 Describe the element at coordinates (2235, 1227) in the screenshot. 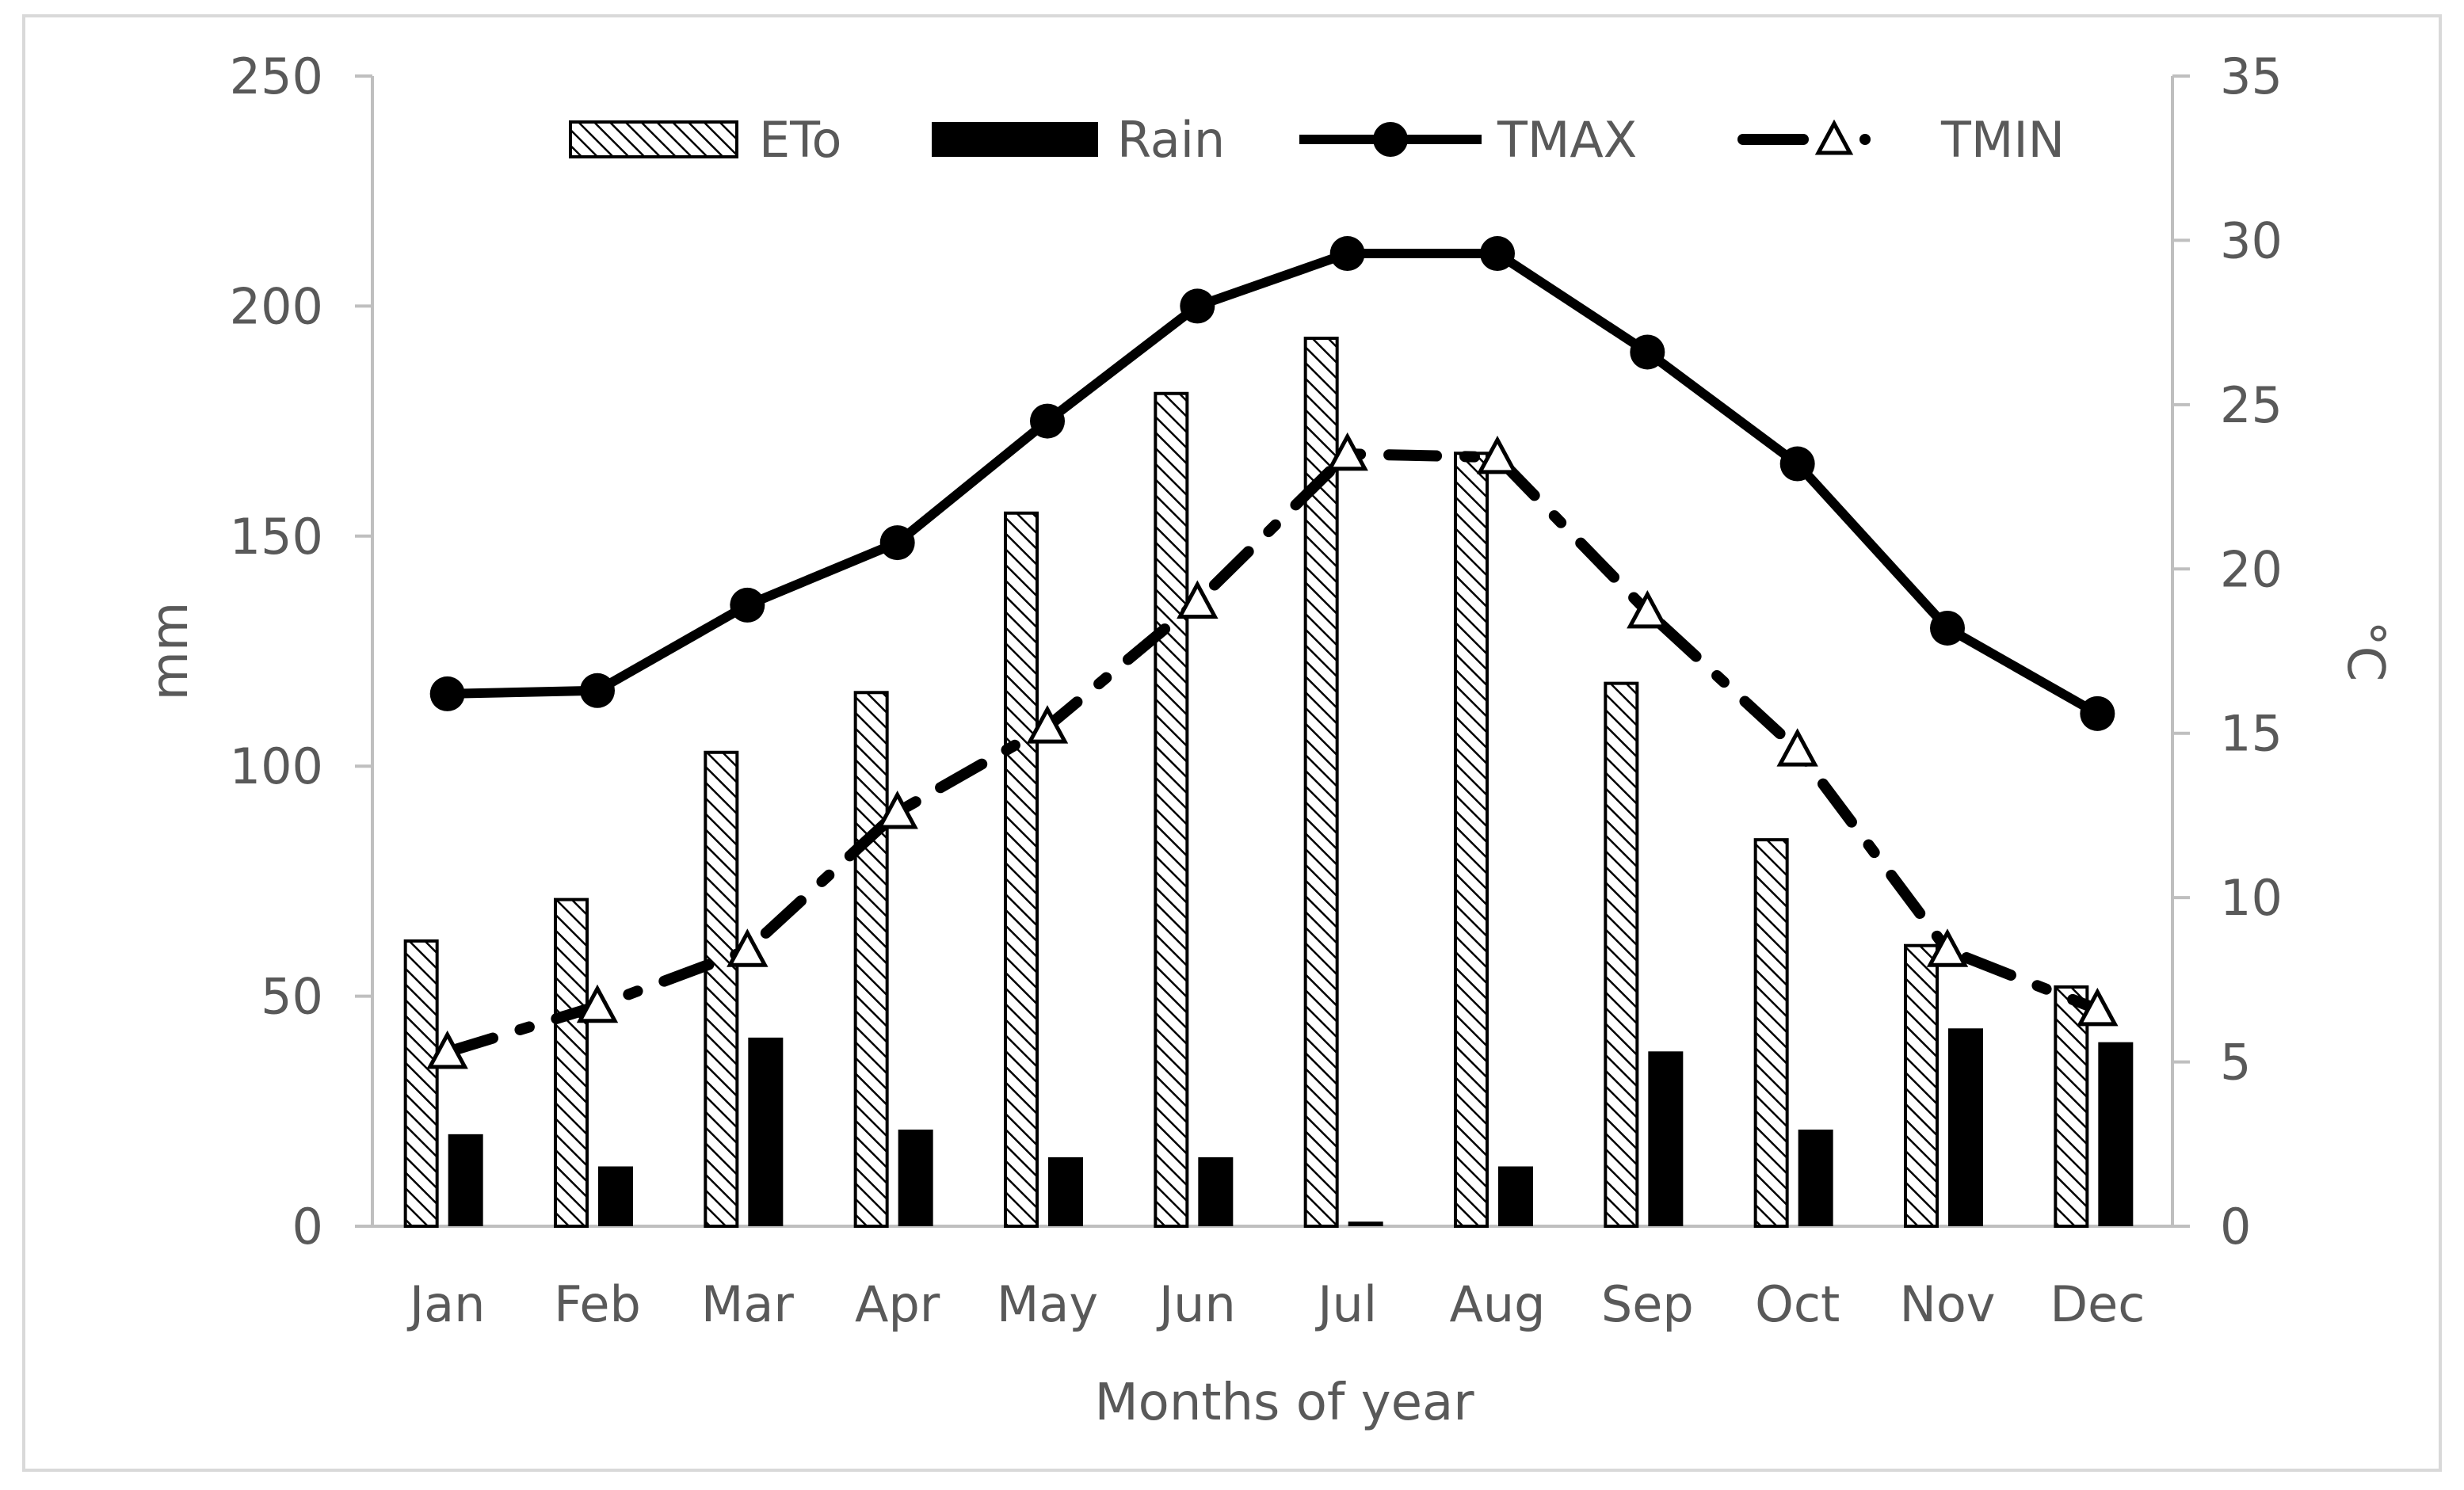

I see `right-tick-label: 0` at that location.